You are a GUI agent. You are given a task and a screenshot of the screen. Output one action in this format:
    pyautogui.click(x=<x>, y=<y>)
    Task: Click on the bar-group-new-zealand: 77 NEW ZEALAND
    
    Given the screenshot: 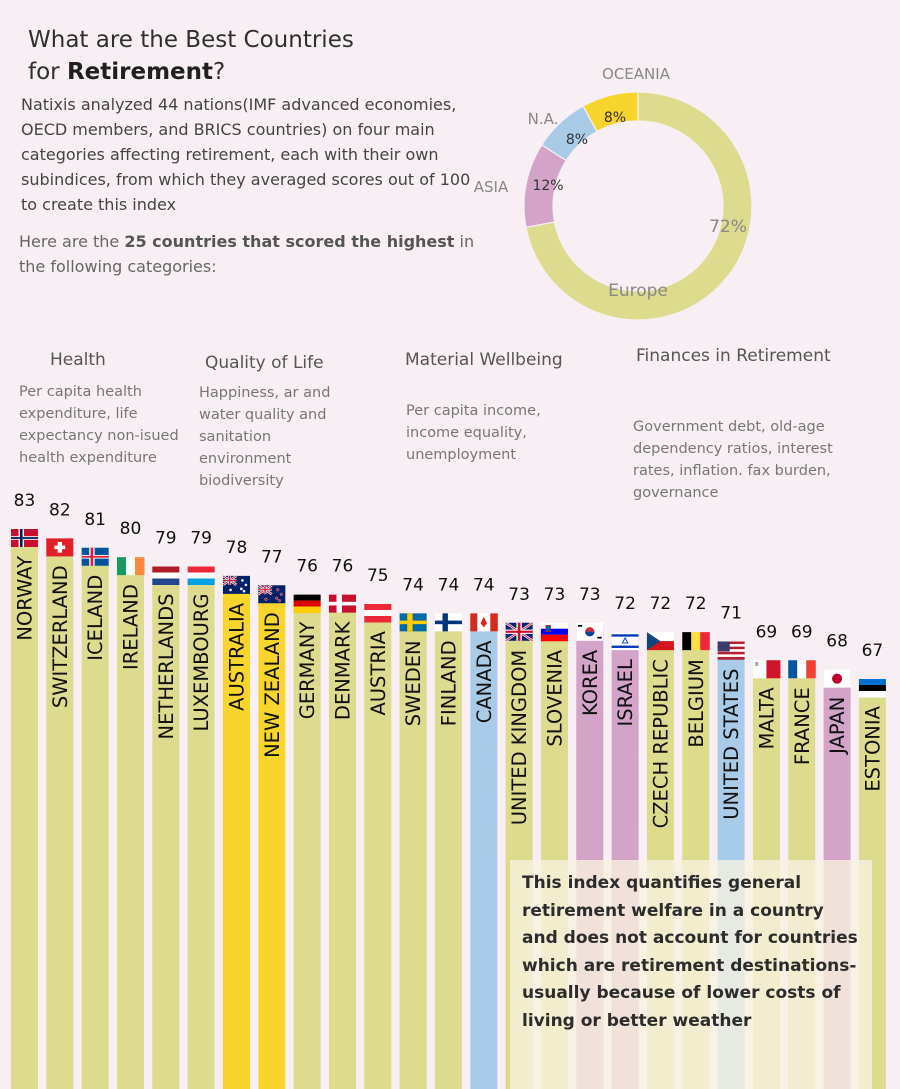 What is the action you would take?
    pyautogui.click(x=271, y=818)
    